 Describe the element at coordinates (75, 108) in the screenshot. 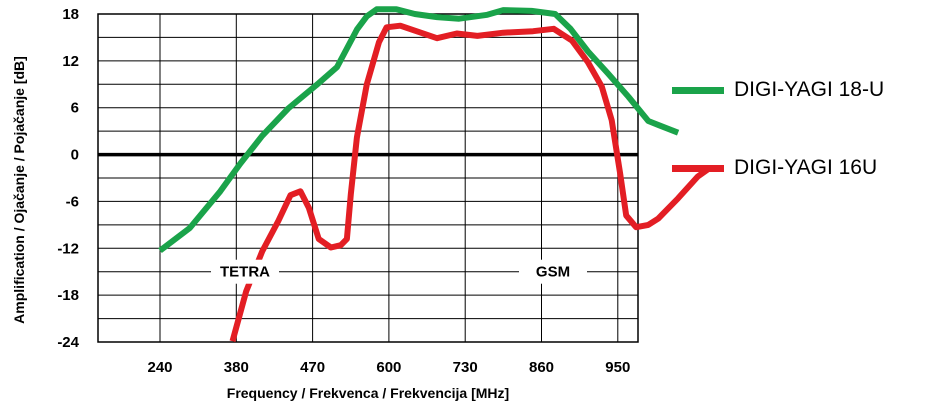

I see `y-tick-label: 6` at that location.